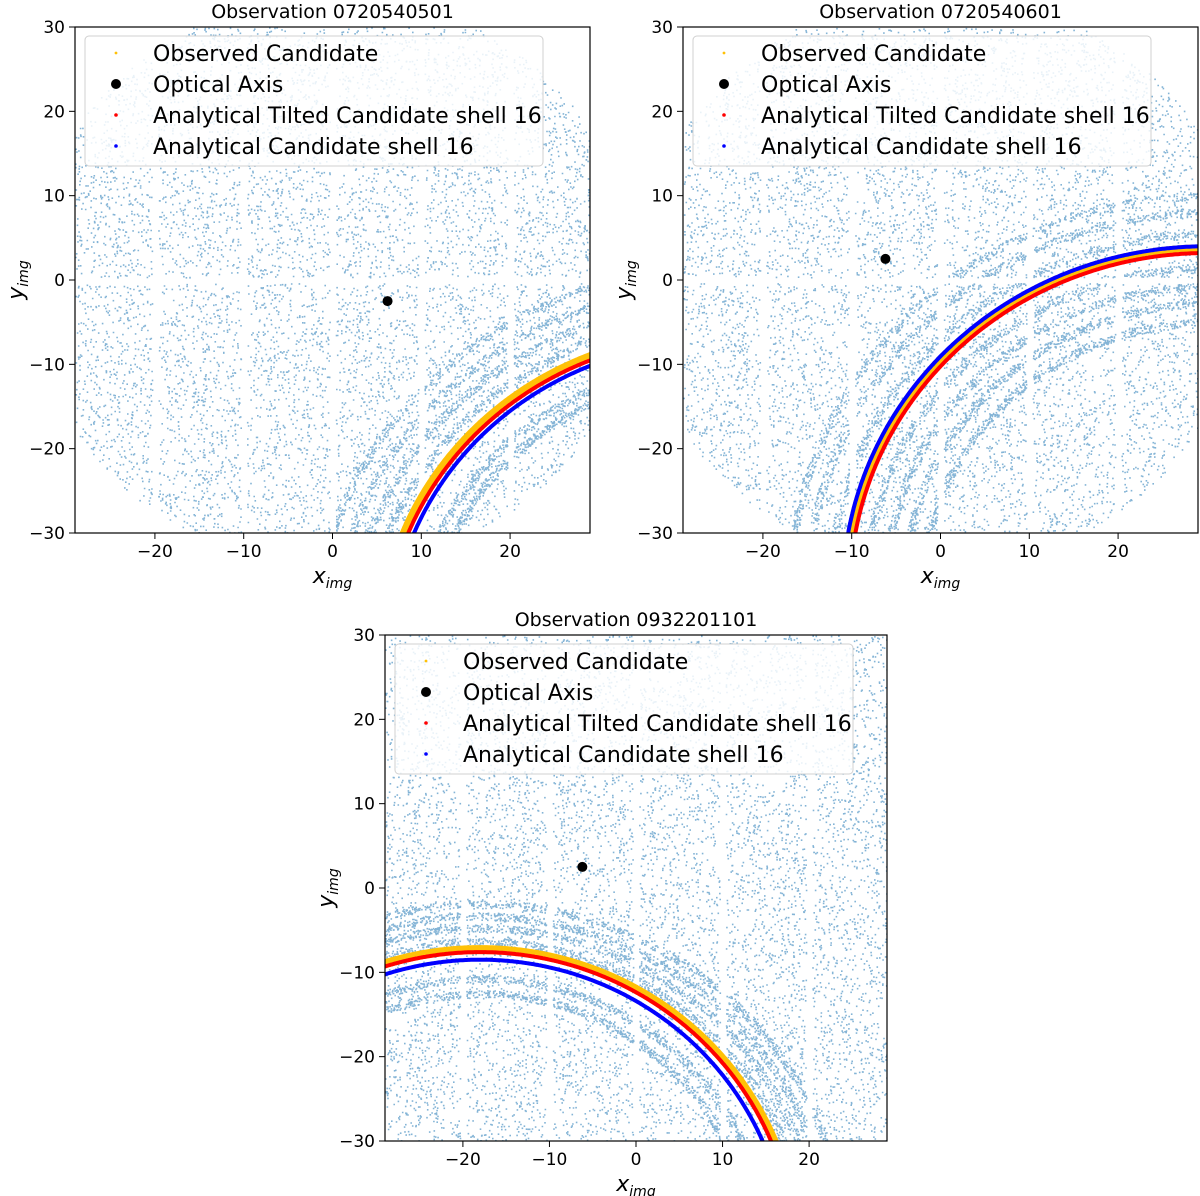  Describe the element at coordinates (332, 12) in the screenshot. I see `chart-title: Observation 0720540501` at that location.